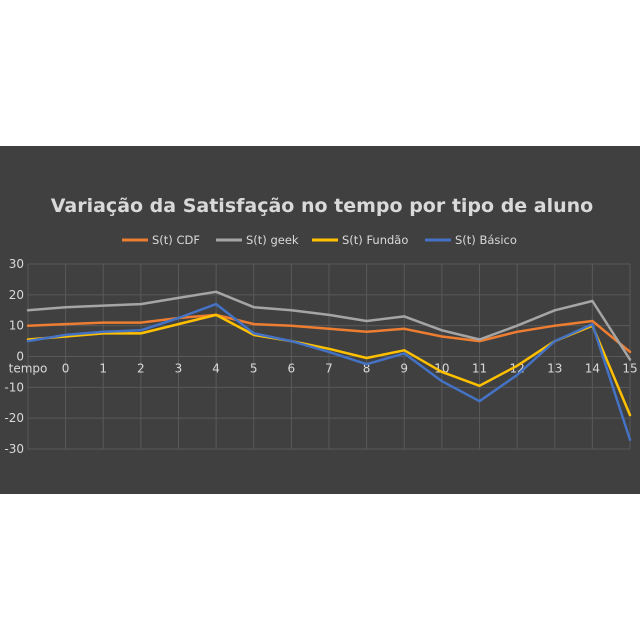  What do you see at coordinates (141, 369) in the screenshot?
I see `x-tick-label: 2` at bounding box center [141, 369].